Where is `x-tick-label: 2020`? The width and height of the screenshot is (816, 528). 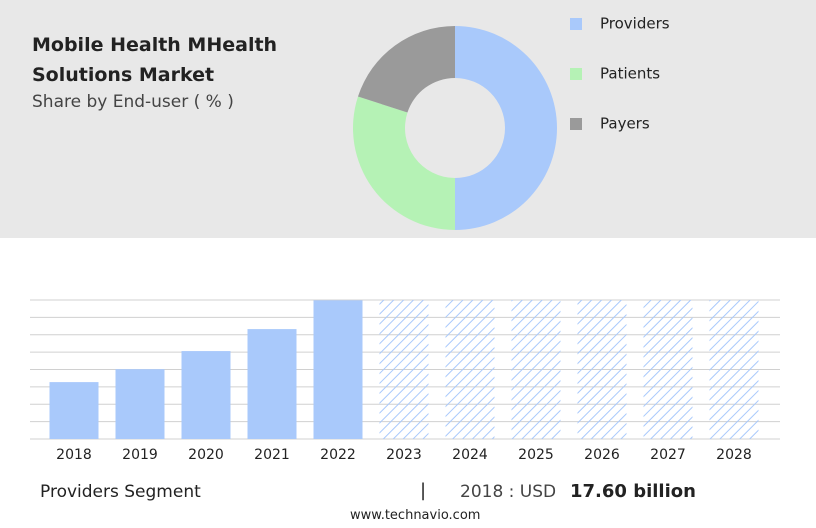 x-tick-label: 2020 is located at coordinates (206, 455).